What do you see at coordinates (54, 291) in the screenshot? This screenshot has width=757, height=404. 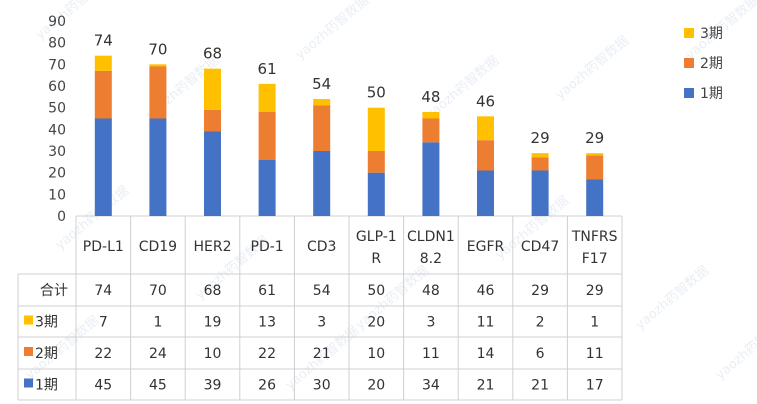 I see `row-label: 合计` at bounding box center [54, 291].